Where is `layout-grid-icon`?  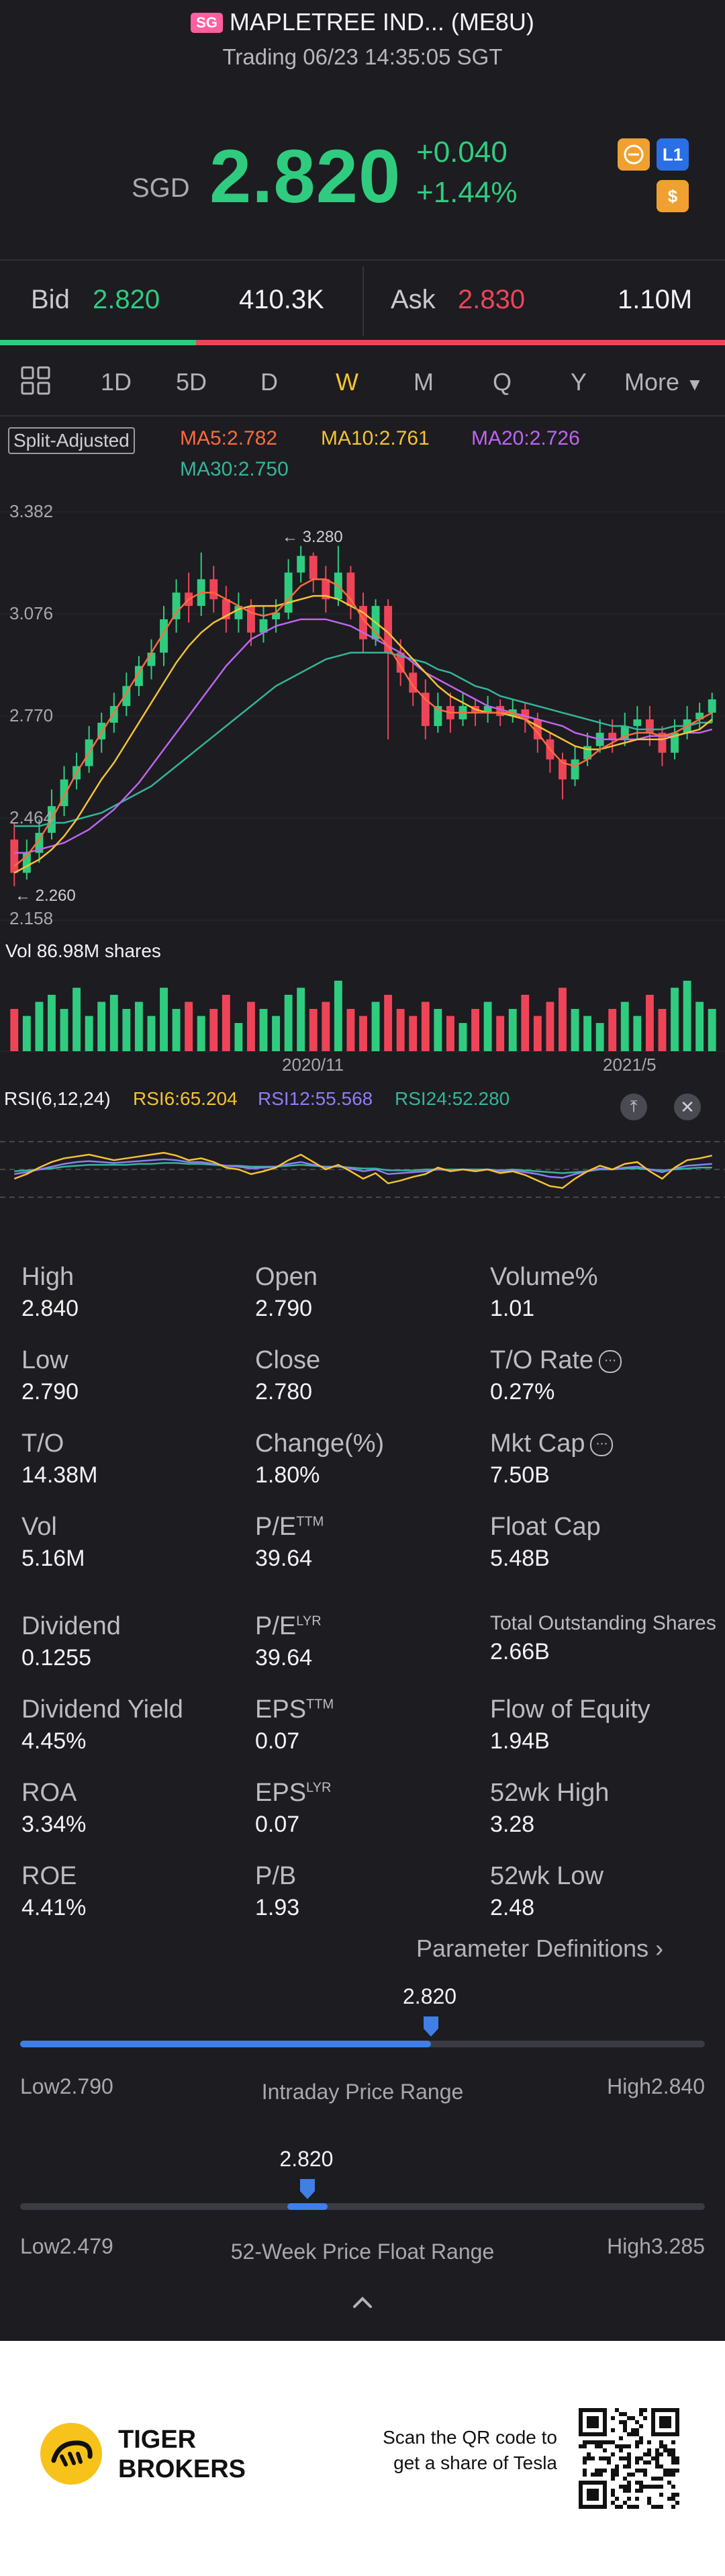
layout-grid-icon is located at coordinates (37, 383).